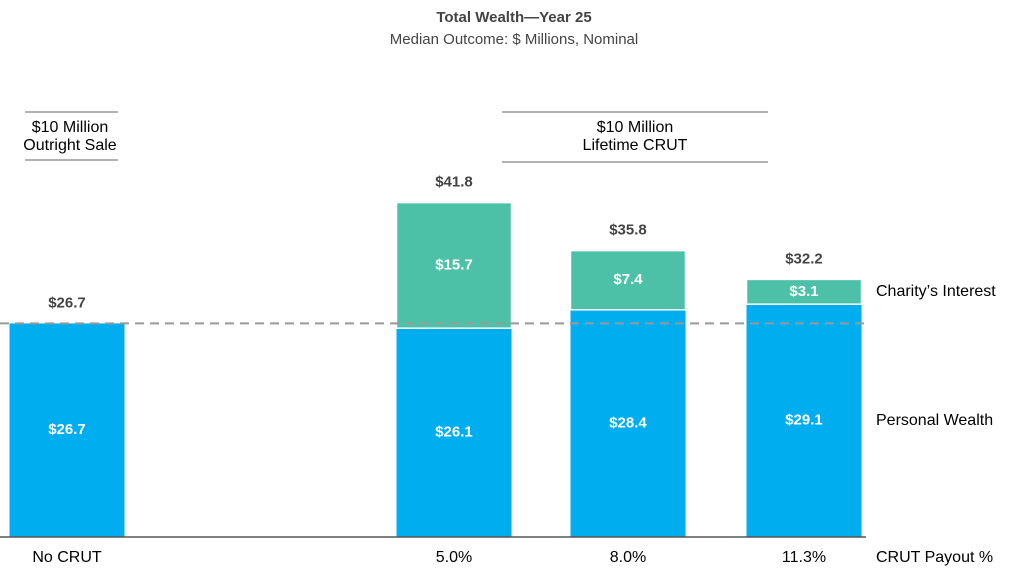 This screenshot has width=1028, height=569. What do you see at coordinates (67, 557) in the screenshot?
I see `x-tick-label: No CRUT` at bounding box center [67, 557].